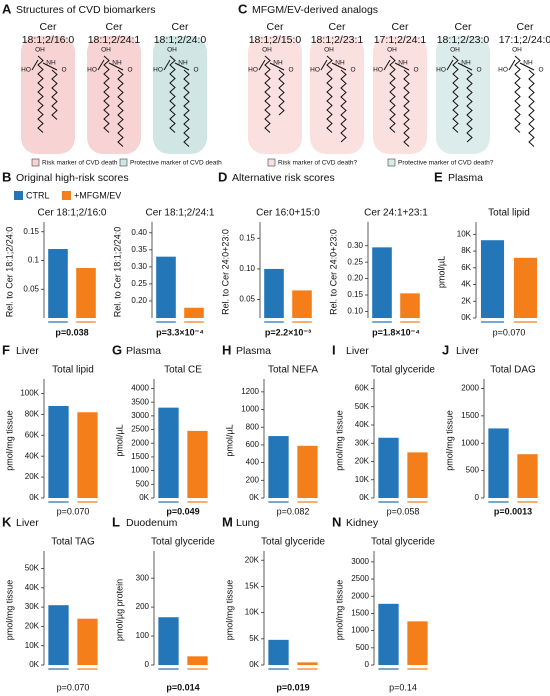  I want to click on p-value: p=0.082, so click(293, 511).